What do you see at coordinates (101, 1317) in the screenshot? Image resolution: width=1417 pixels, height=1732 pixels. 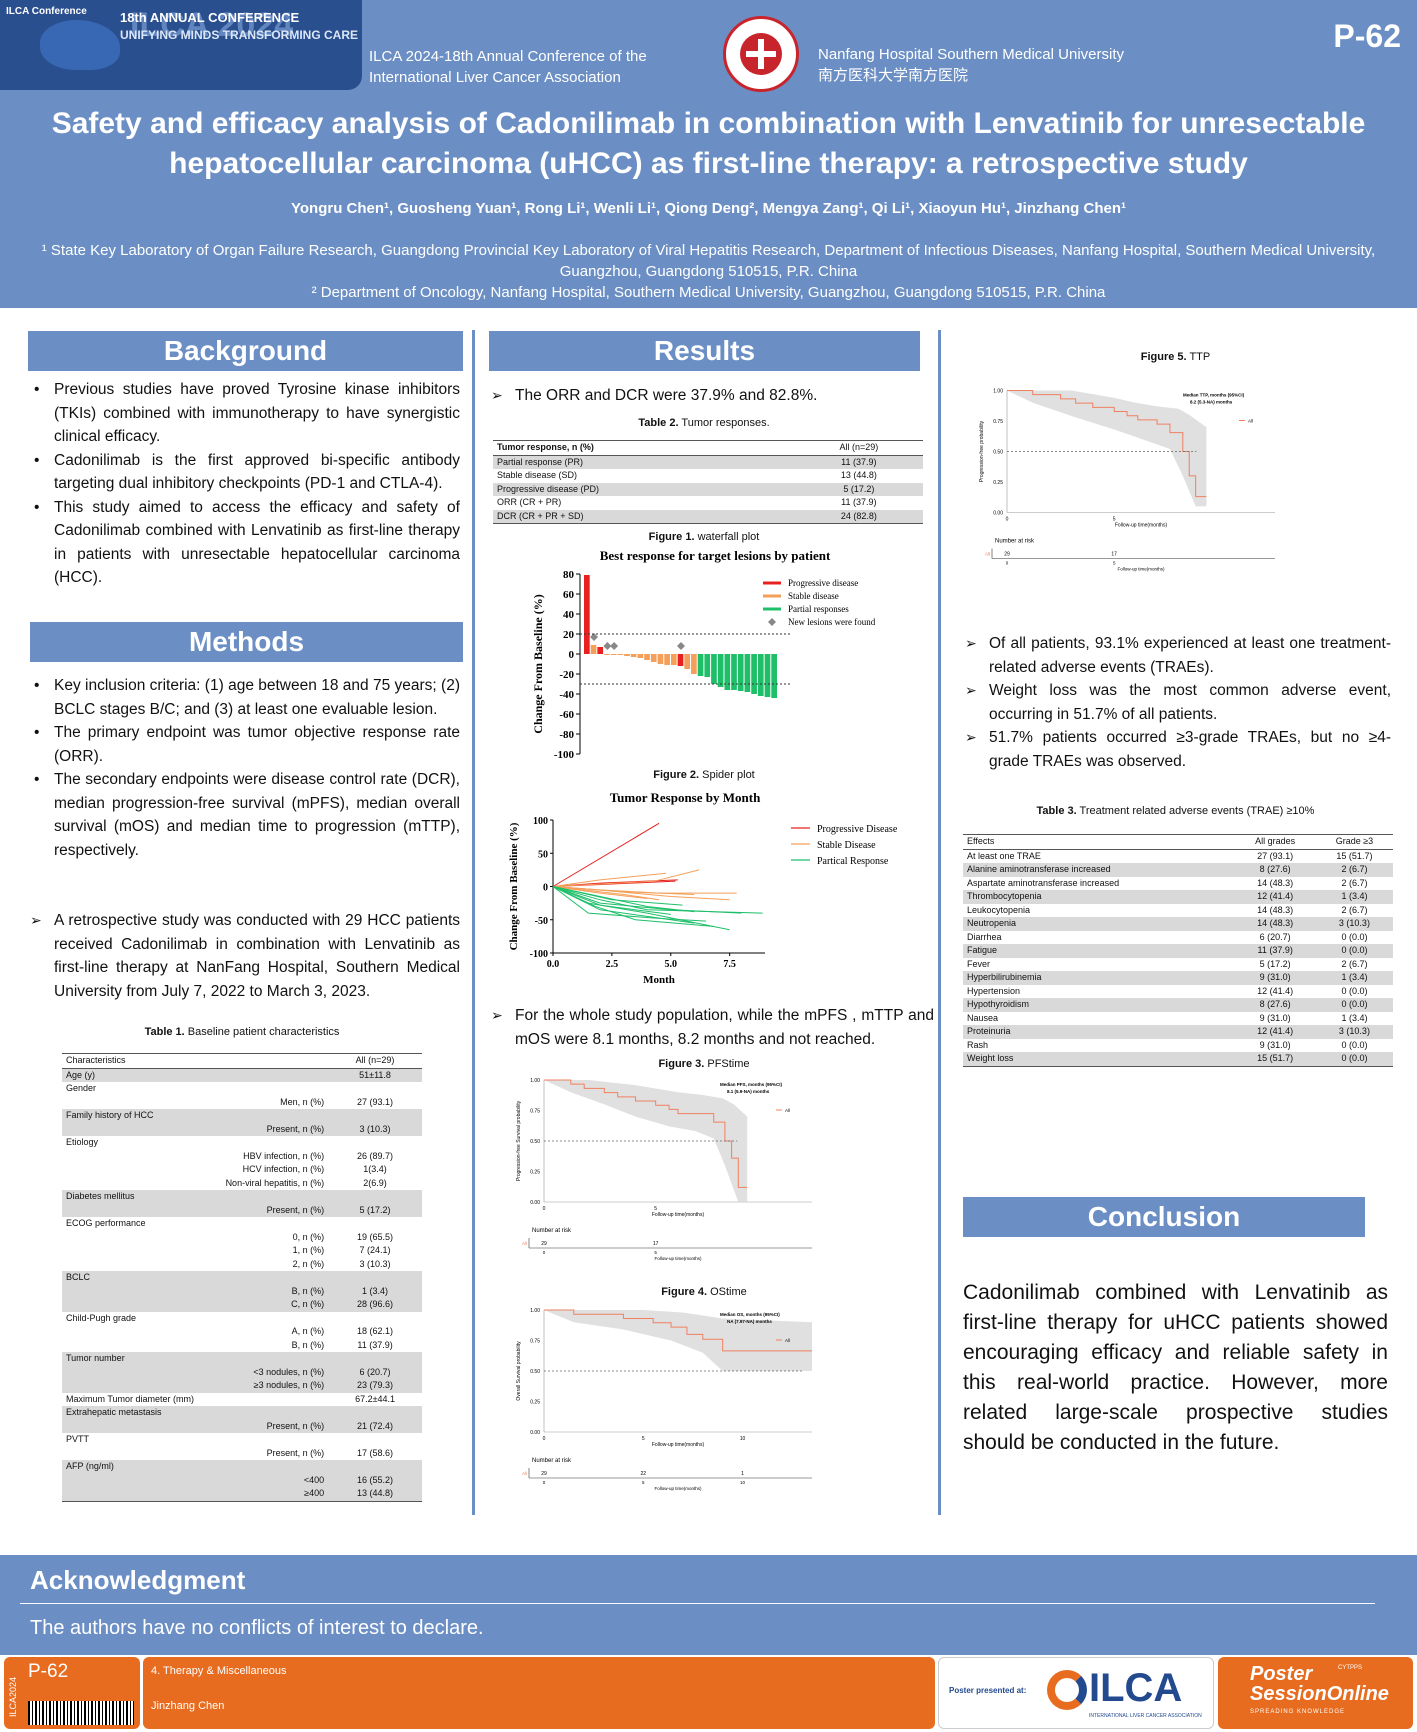 I see `table1-label: Child-Pugh grade` at bounding box center [101, 1317].